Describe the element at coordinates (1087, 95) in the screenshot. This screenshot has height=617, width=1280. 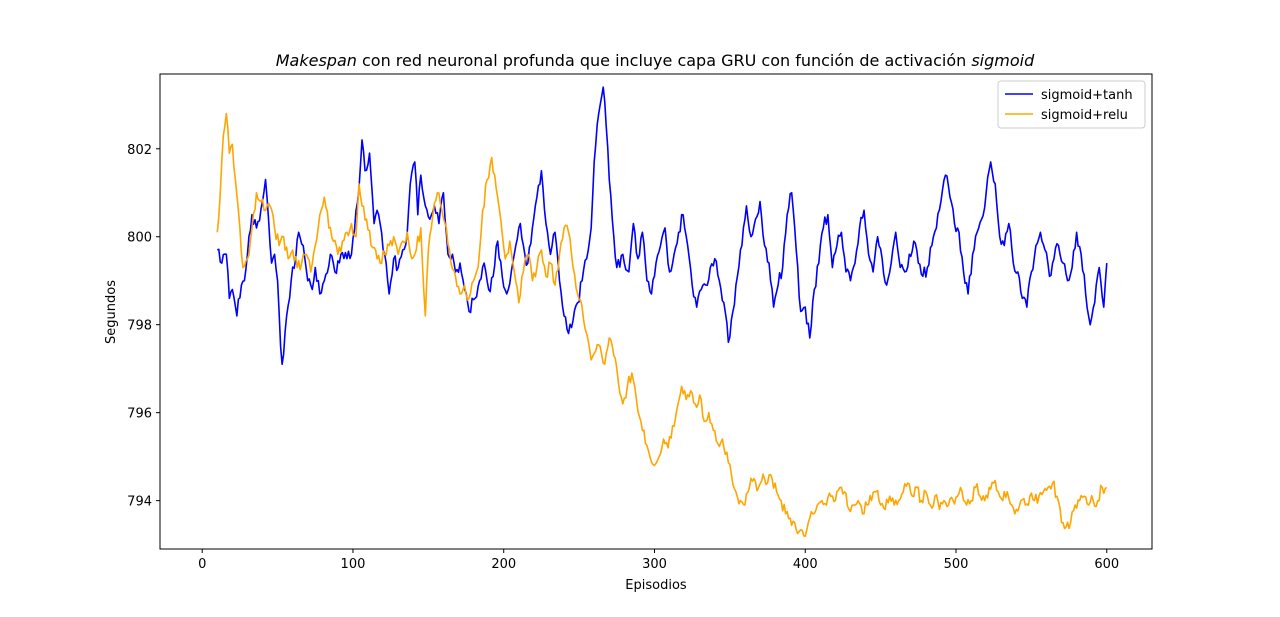
I see `legend-label-sigmoid-tanh: sigmoid+tanh` at that location.